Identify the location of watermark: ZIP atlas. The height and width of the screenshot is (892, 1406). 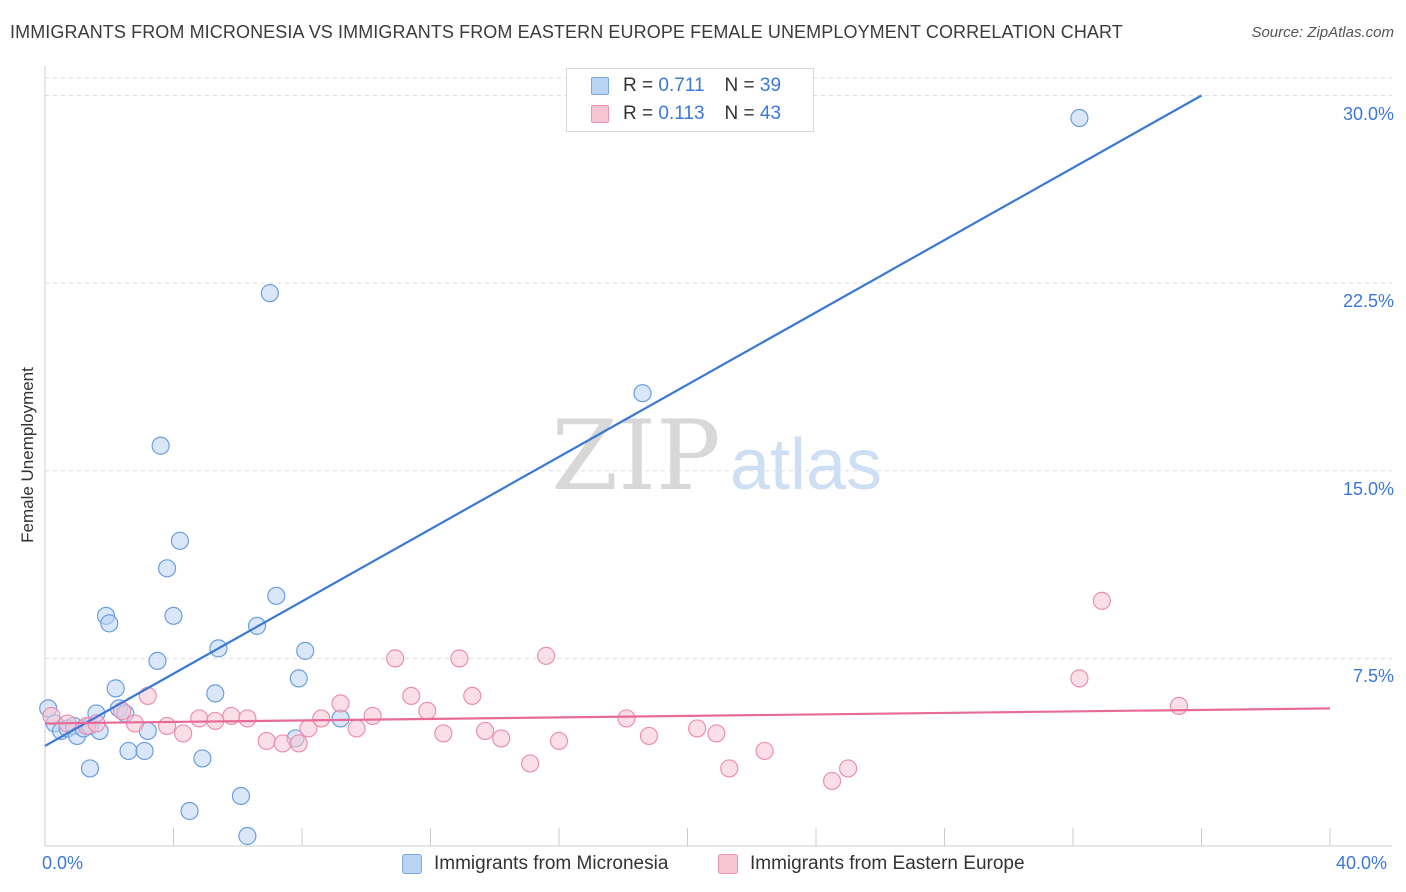
(716, 456).